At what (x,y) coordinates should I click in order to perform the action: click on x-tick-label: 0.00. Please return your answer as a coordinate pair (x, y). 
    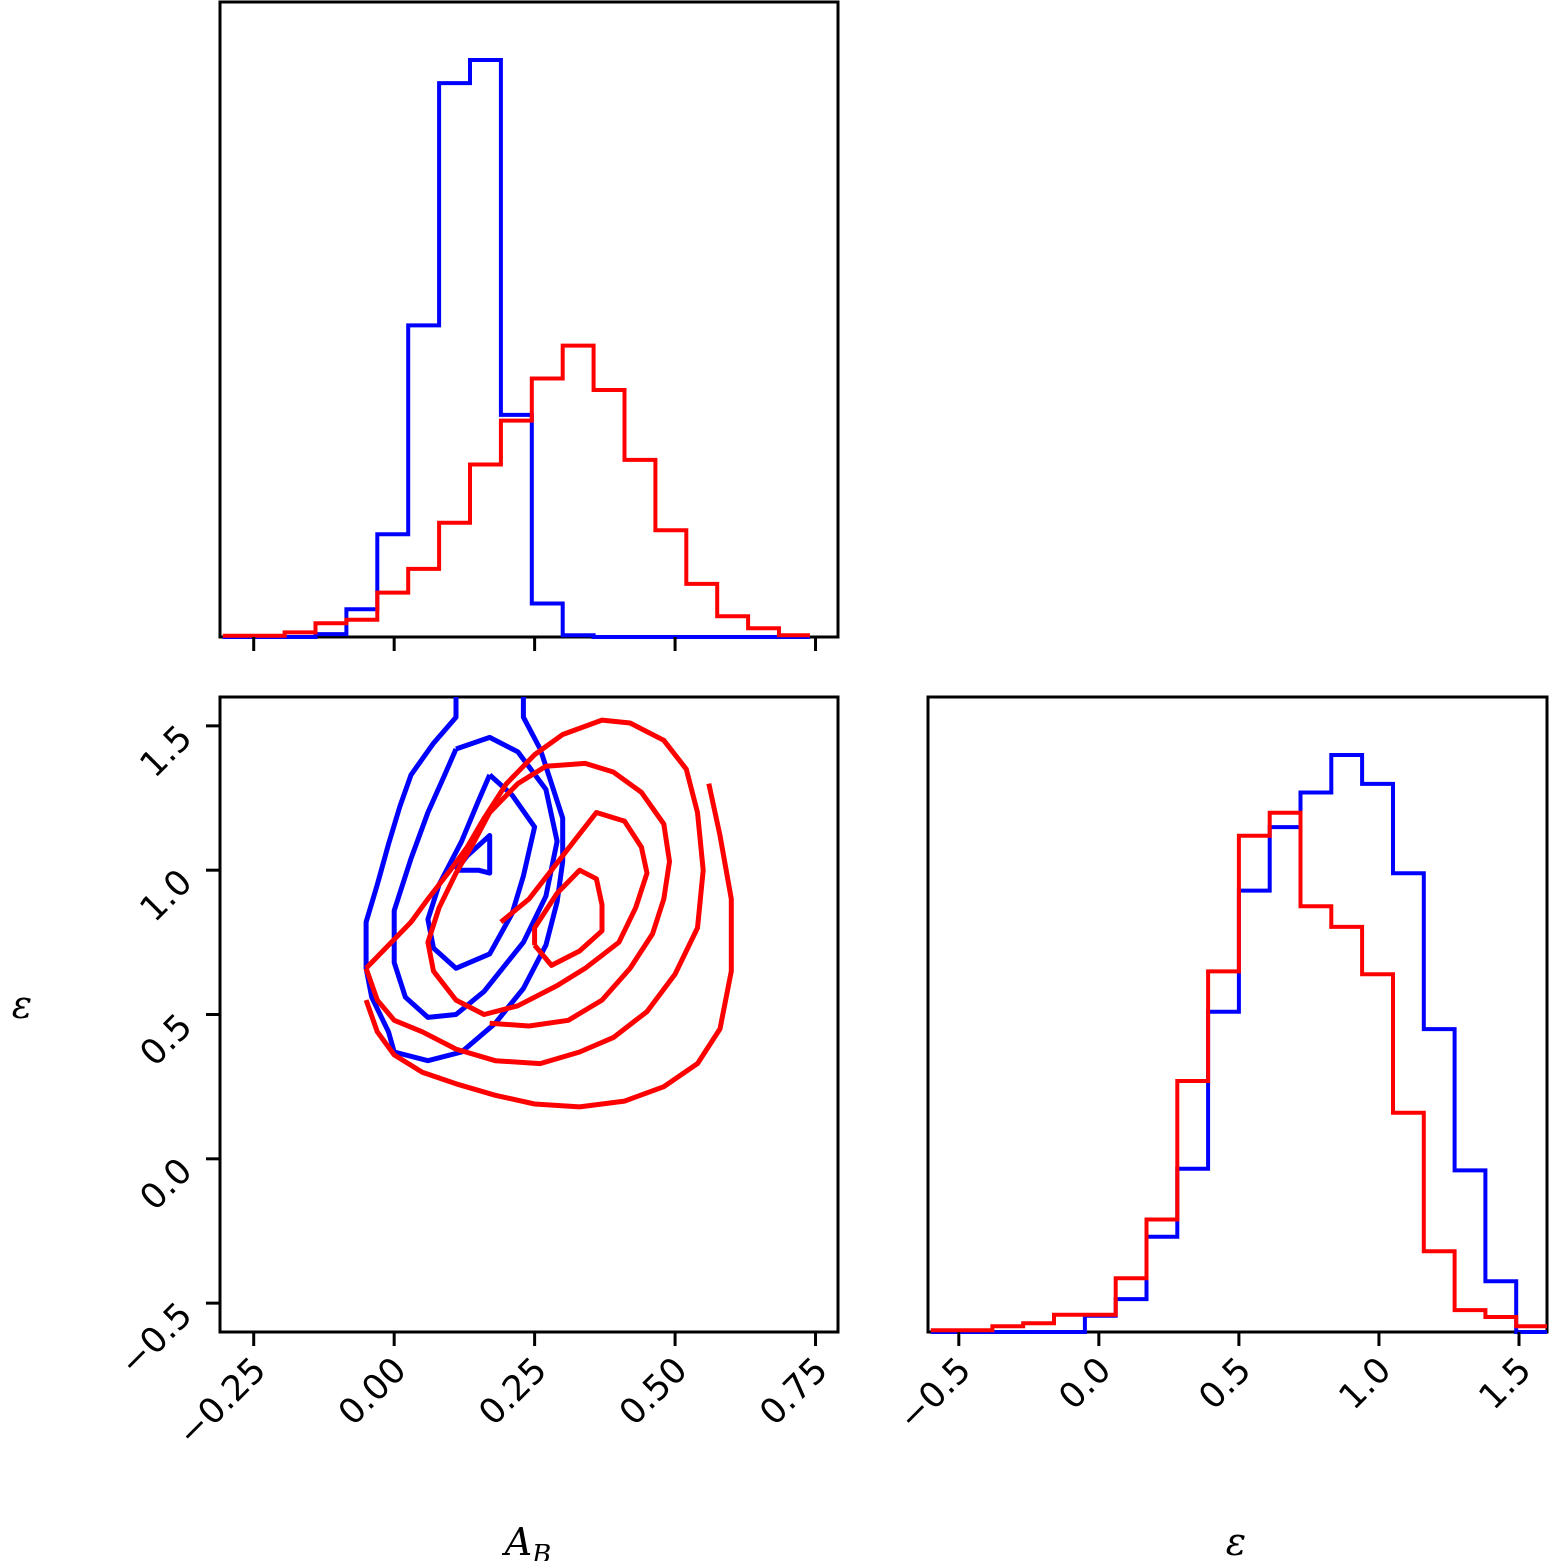
    Looking at the image, I should click on (372, 1391).